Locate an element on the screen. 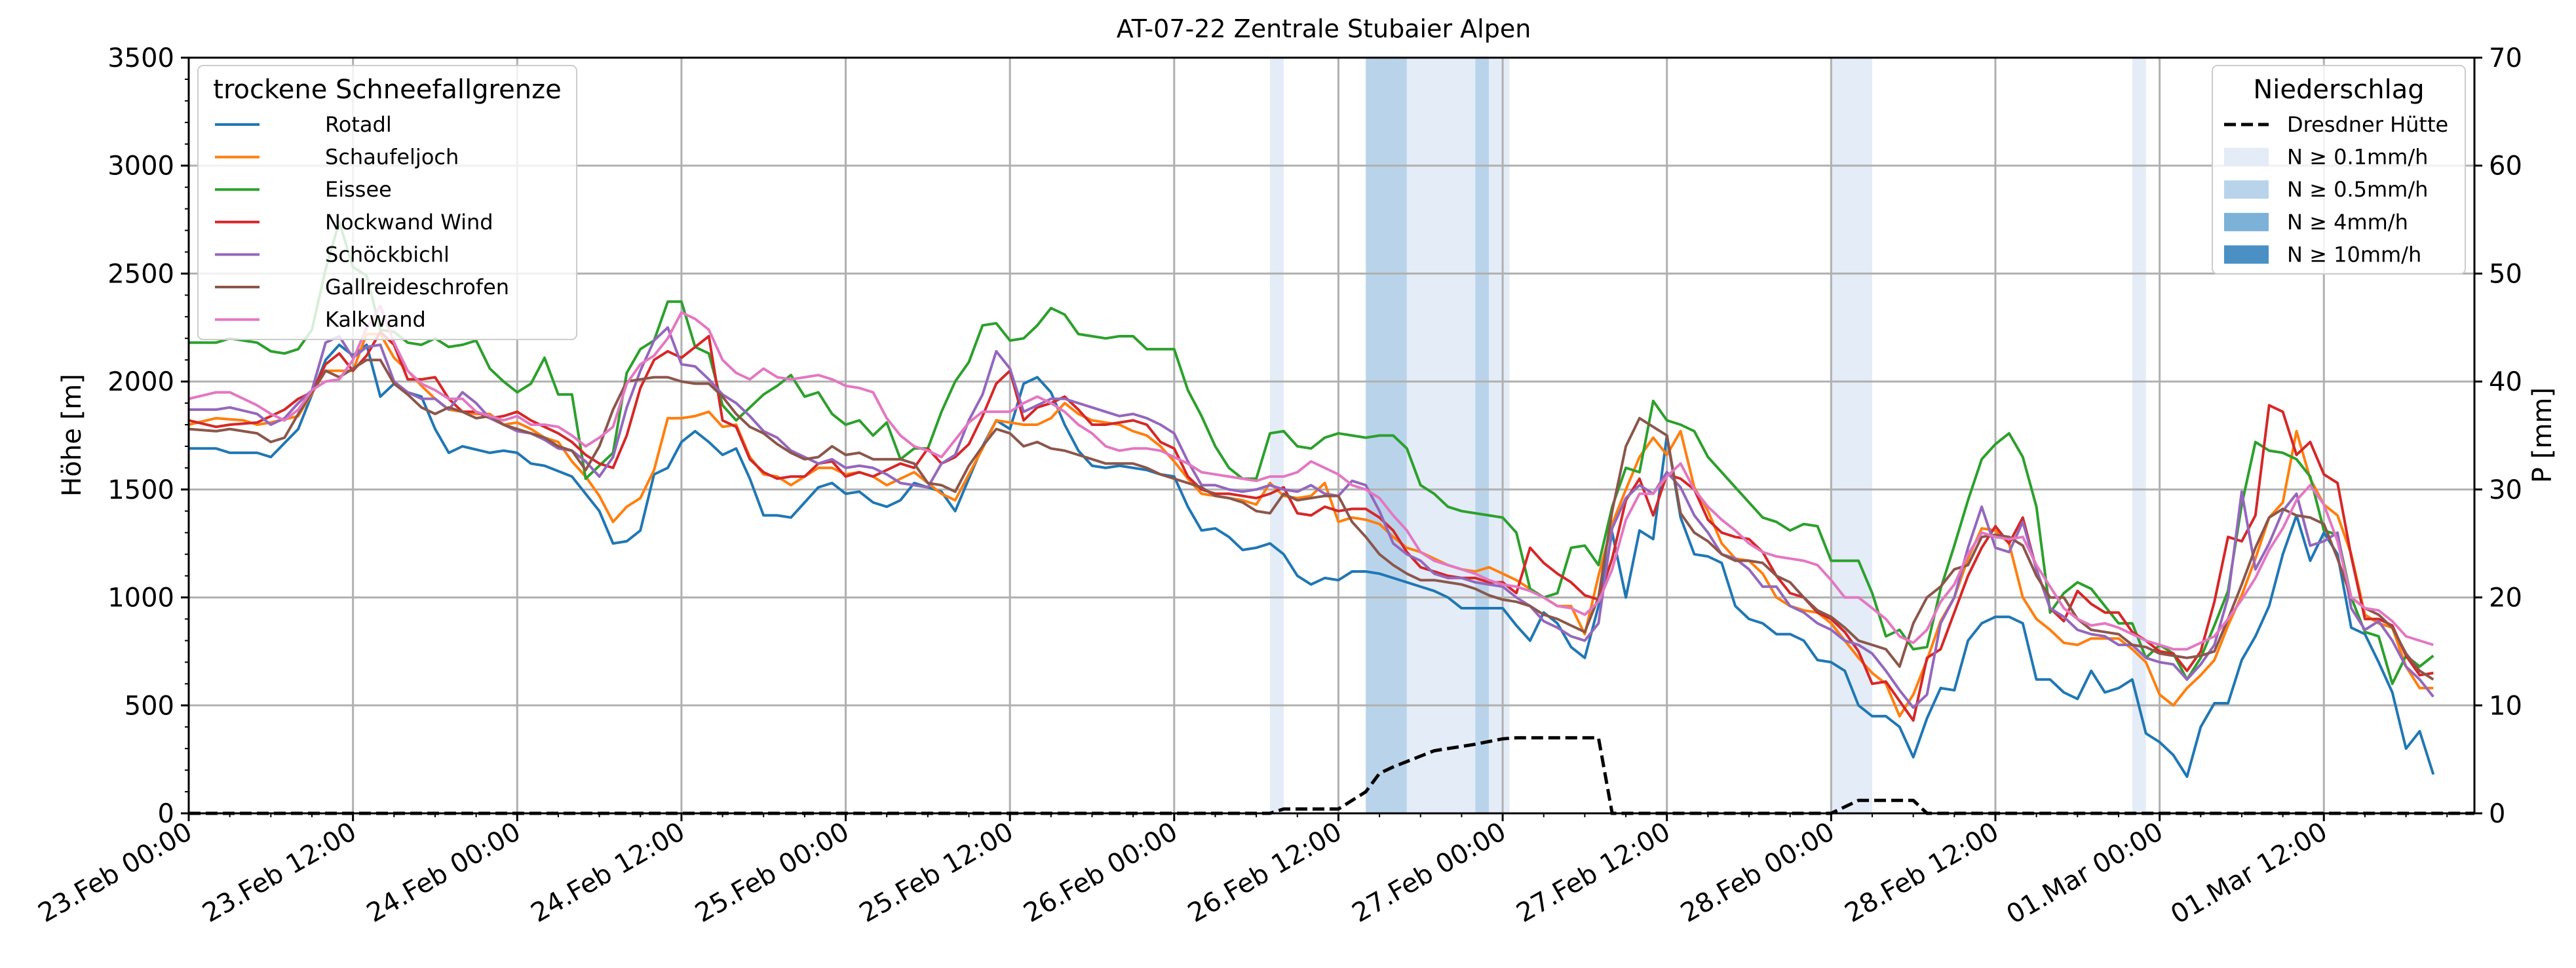  legend-snowline-box is located at coordinates (387, 203).